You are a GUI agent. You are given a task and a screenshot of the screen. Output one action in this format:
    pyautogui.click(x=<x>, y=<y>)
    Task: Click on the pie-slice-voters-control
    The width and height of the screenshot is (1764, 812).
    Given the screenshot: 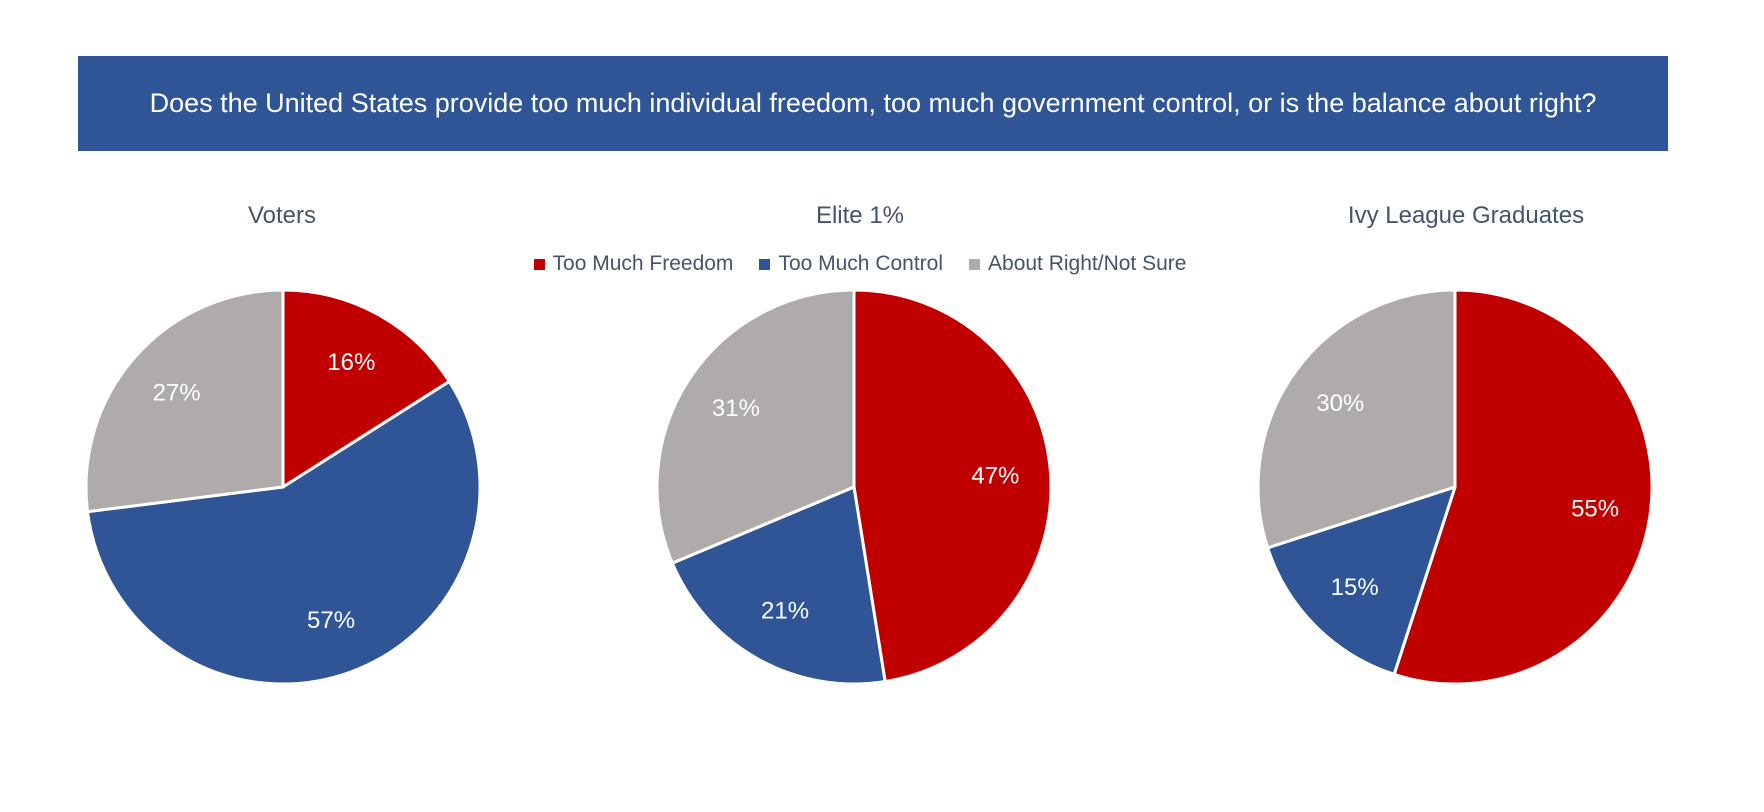 What is the action you would take?
    pyautogui.click(x=284, y=532)
    